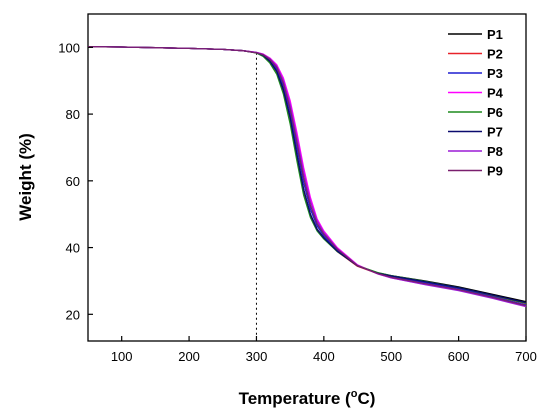 The image size is (550, 418). Describe the element at coordinates (476, 103) in the screenshot. I see `legend: P1 P2 P3 P4 P6 P7 P8 P9` at that location.